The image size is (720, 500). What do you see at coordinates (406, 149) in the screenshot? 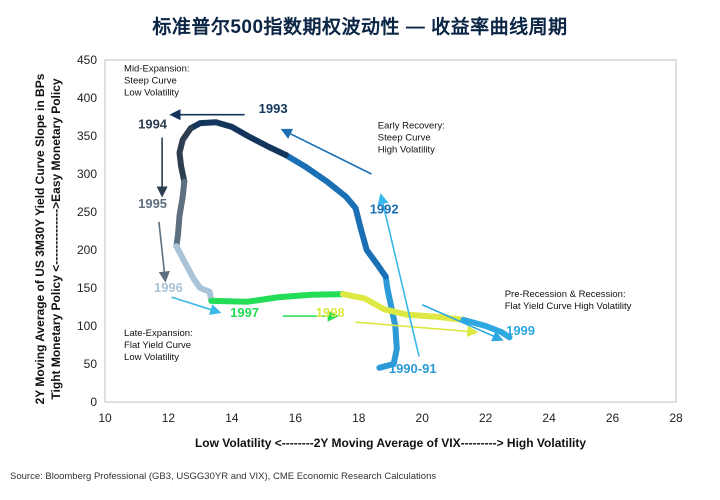
I see `phase-annotation: High Volatility` at bounding box center [406, 149].